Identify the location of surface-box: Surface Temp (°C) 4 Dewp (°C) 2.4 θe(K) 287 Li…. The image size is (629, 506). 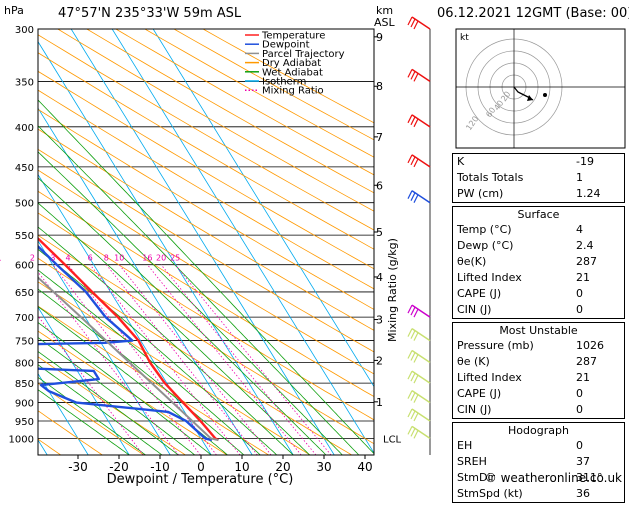
(538, 262).